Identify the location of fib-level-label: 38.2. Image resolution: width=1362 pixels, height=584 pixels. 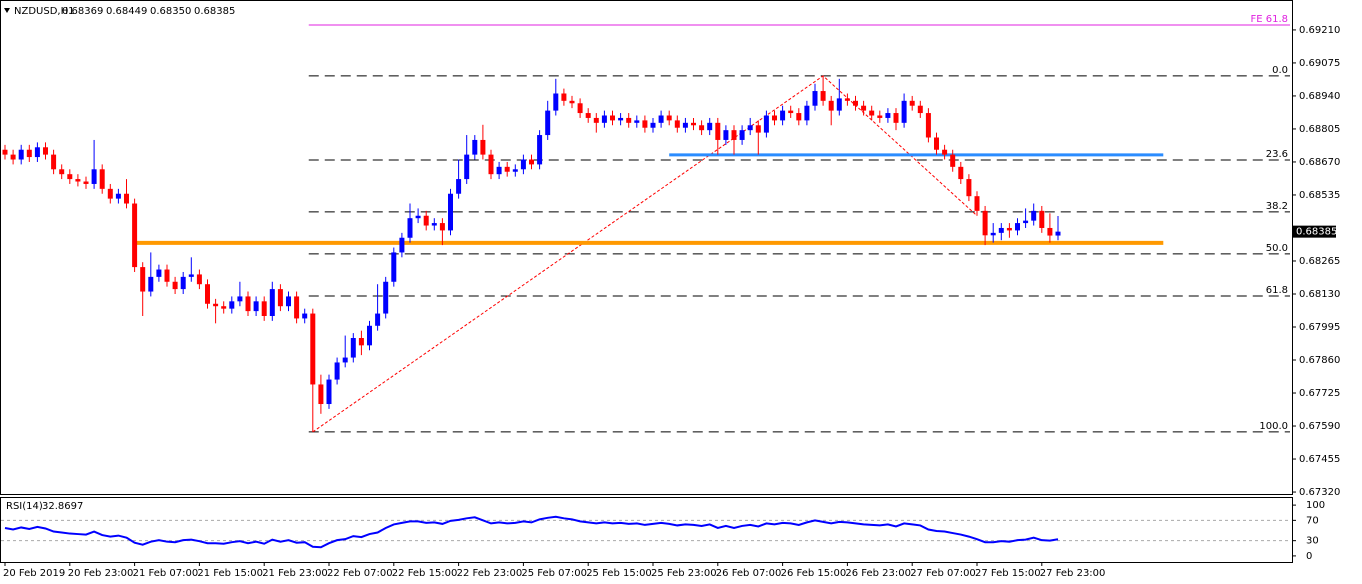
(1277, 206).